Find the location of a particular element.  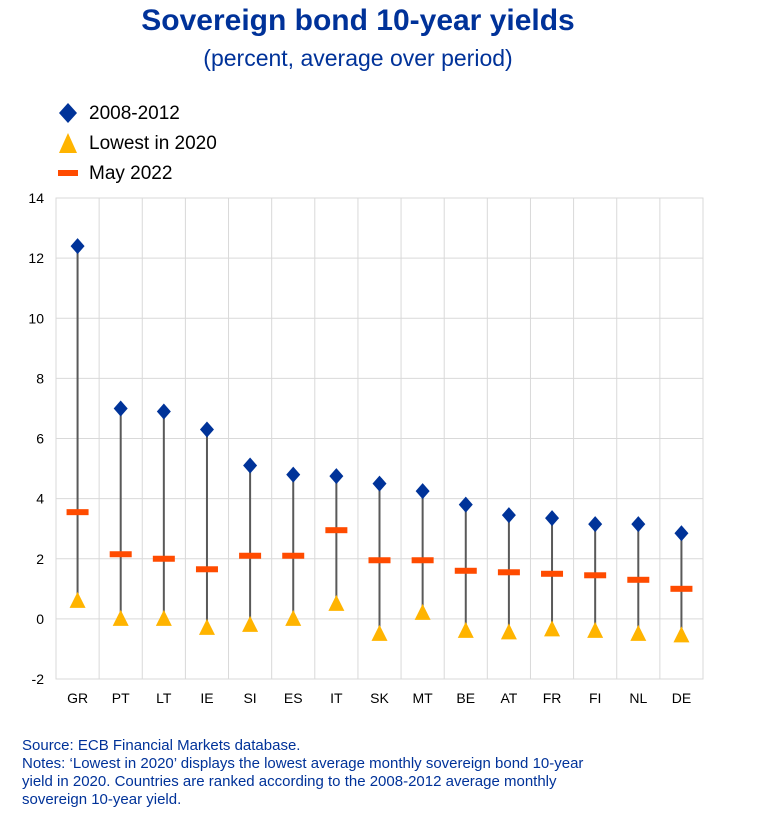

may-2022-marker-lt is located at coordinates (163, 558).